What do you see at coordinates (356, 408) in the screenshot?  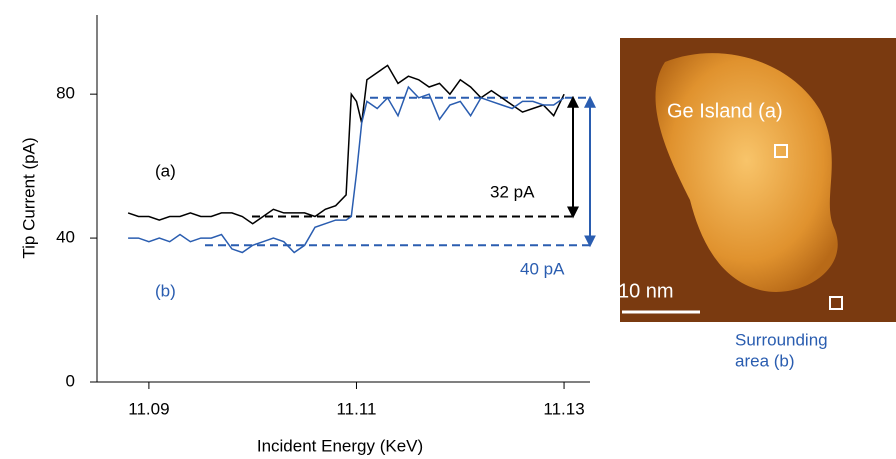 I see `x-tick-label: 11.11` at bounding box center [356, 408].